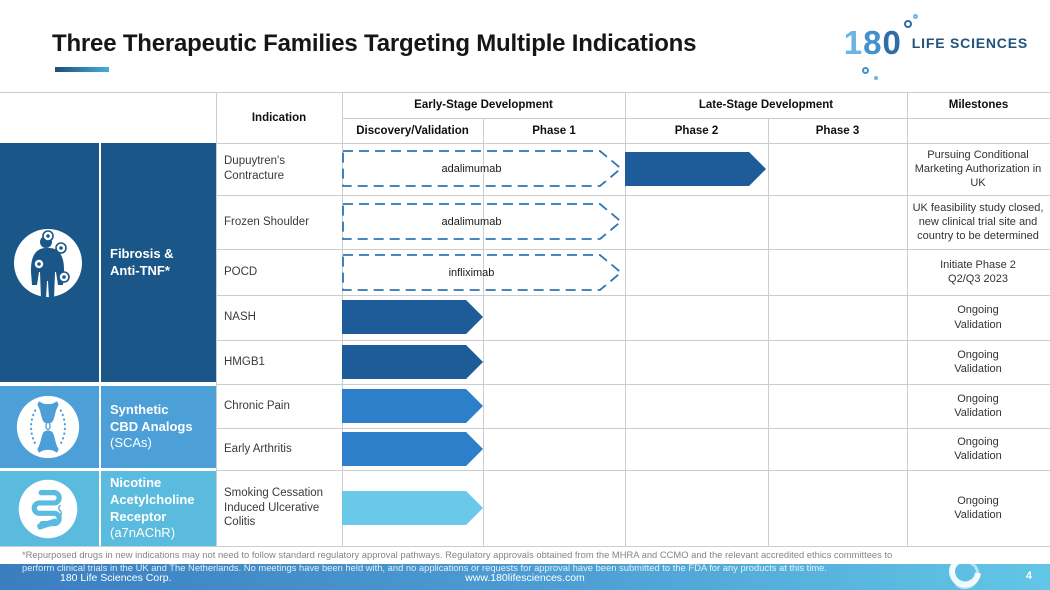 Image resolution: width=1050 pixels, height=590 pixels. Describe the element at coordinates (412, 449) in the screenshot. I see `pipeline-bar-early-arthritis` at that location.